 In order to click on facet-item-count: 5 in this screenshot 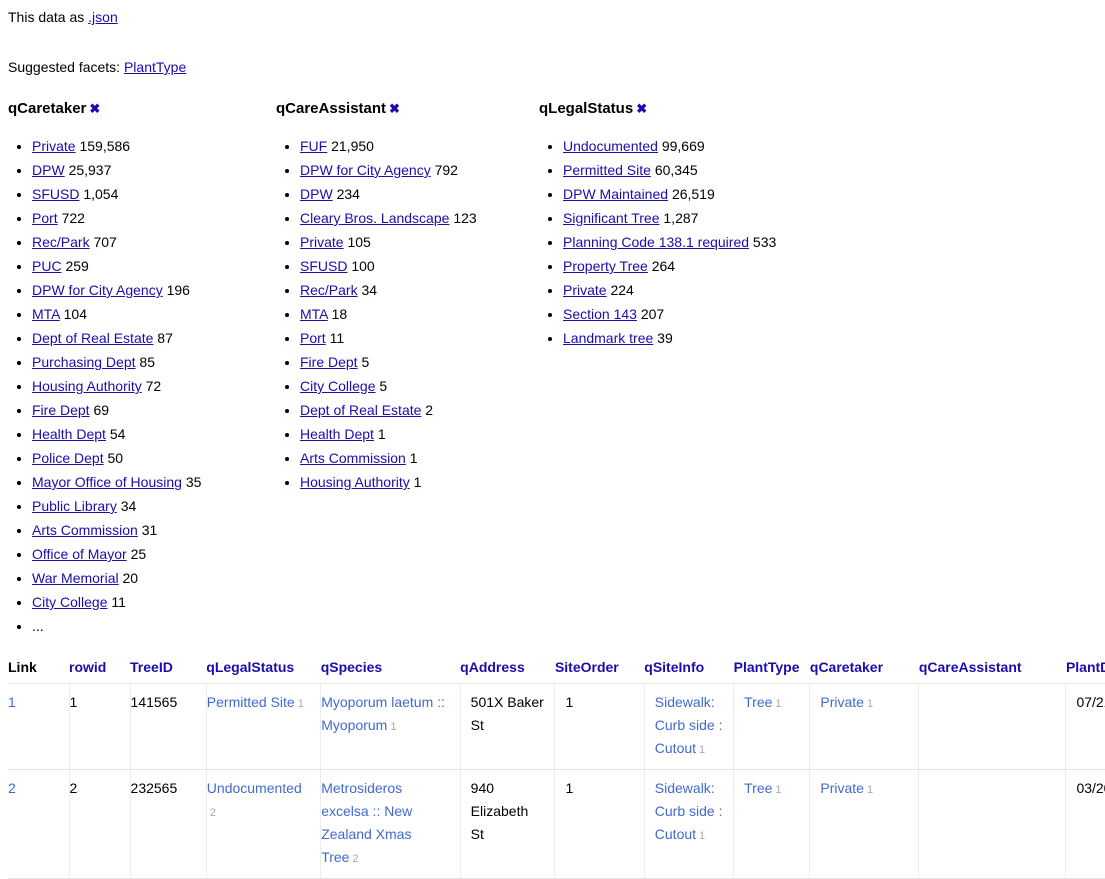, I will do `click(383, 386)`.